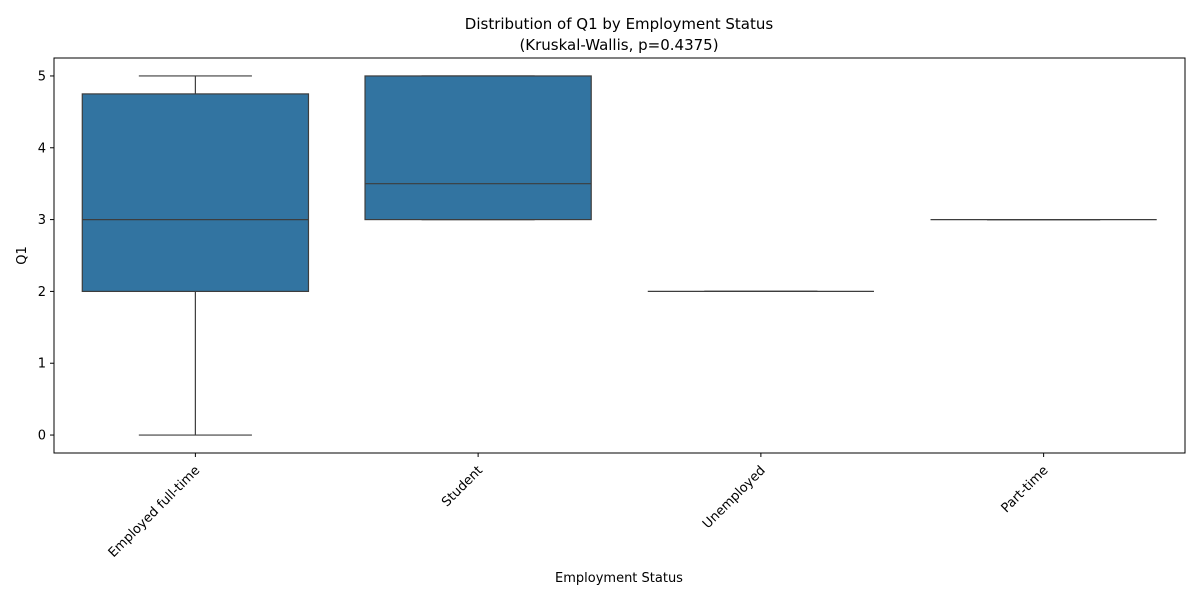 Image resolution: width=1200 pixels, height=604 pixels. What do you see at coordinates (42, 436) in the screenshot?
I see `y-tick-label: 0` at bounding box center [42, 436].